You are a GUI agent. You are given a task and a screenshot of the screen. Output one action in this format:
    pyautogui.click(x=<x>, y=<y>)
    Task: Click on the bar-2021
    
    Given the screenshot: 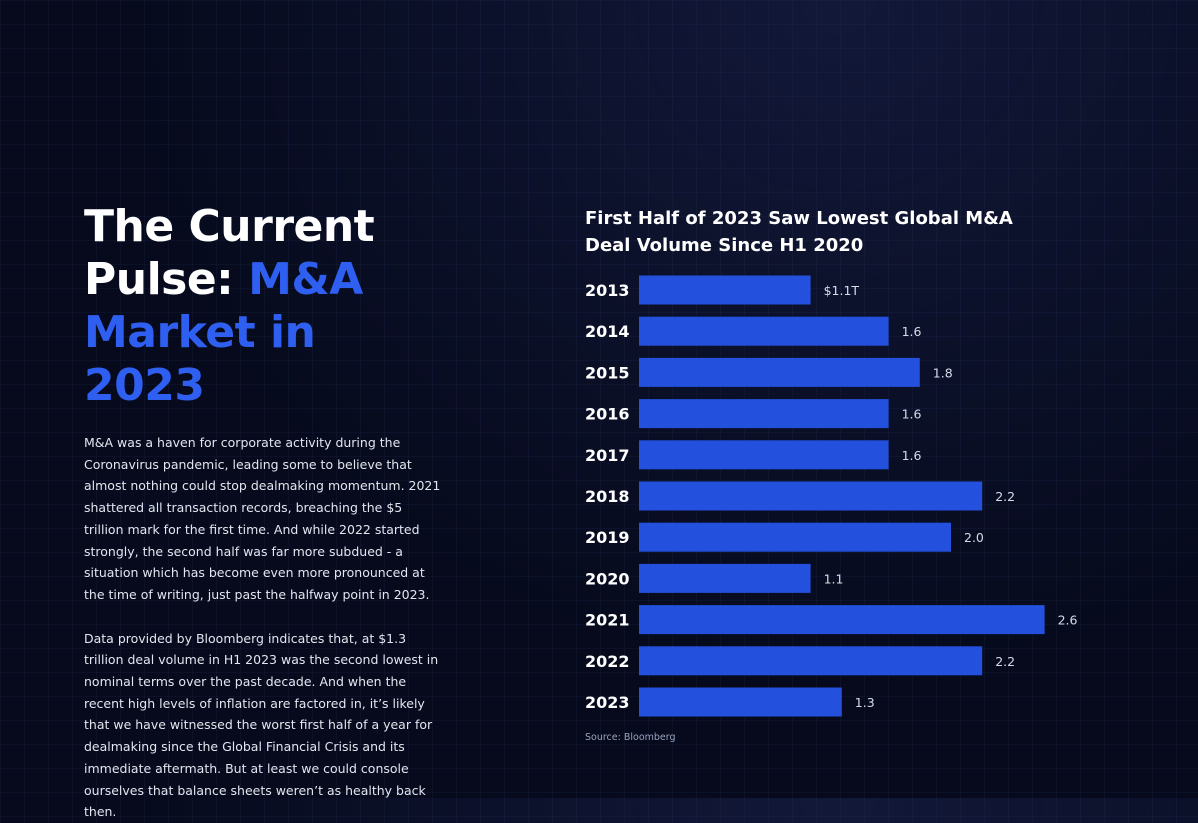 What is the action you would take?
    pyautogui.click(x=842, y=620)
    